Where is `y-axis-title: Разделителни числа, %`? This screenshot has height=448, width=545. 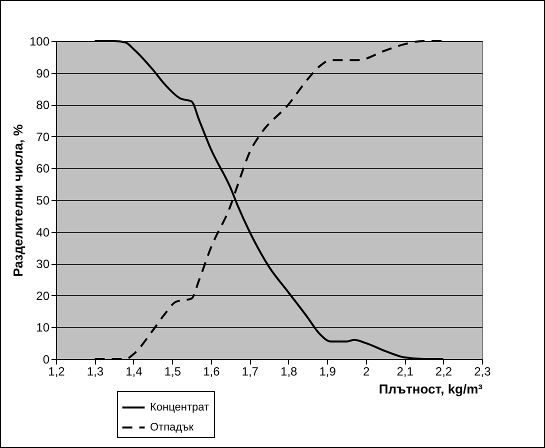
y-axis-title: Разделителни числа, % is located at coordinates (18, 200).